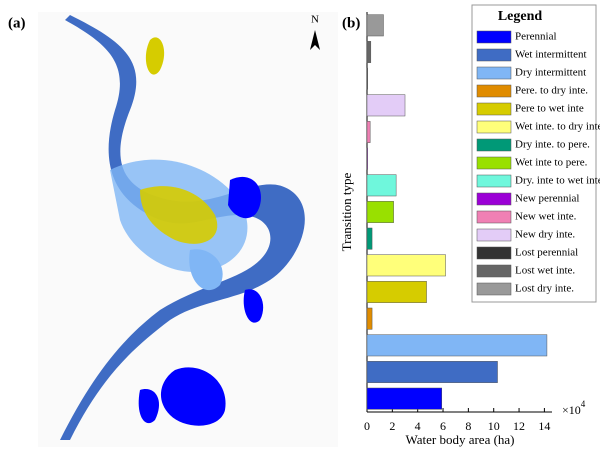 The width and height of the screenshot is (600, 454). What do you see at coordinates (551, 55) in the screenshot?
I see `legend-label: Wet intermittent` at bounding box center [551, 55].